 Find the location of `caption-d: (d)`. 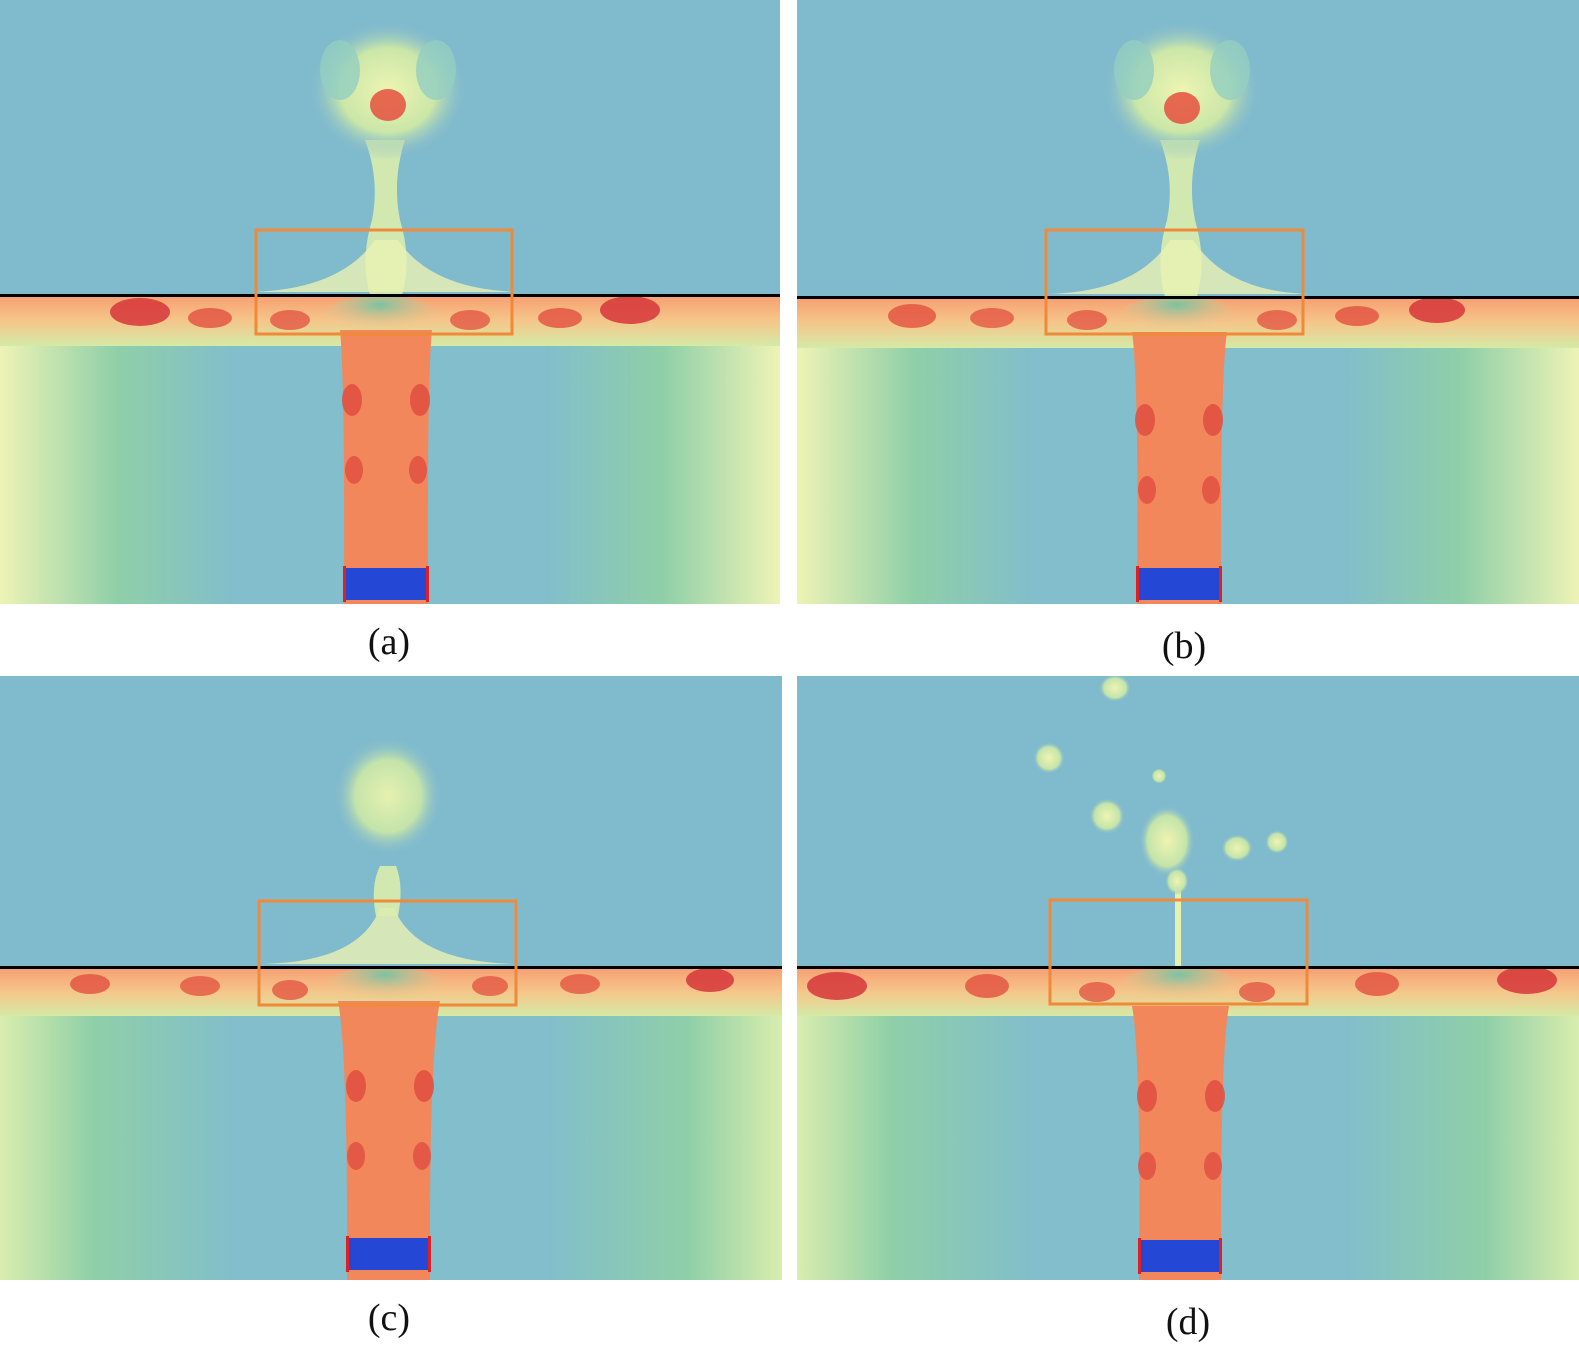

caption-d: (d) is located at coordinates (1188, 1322).